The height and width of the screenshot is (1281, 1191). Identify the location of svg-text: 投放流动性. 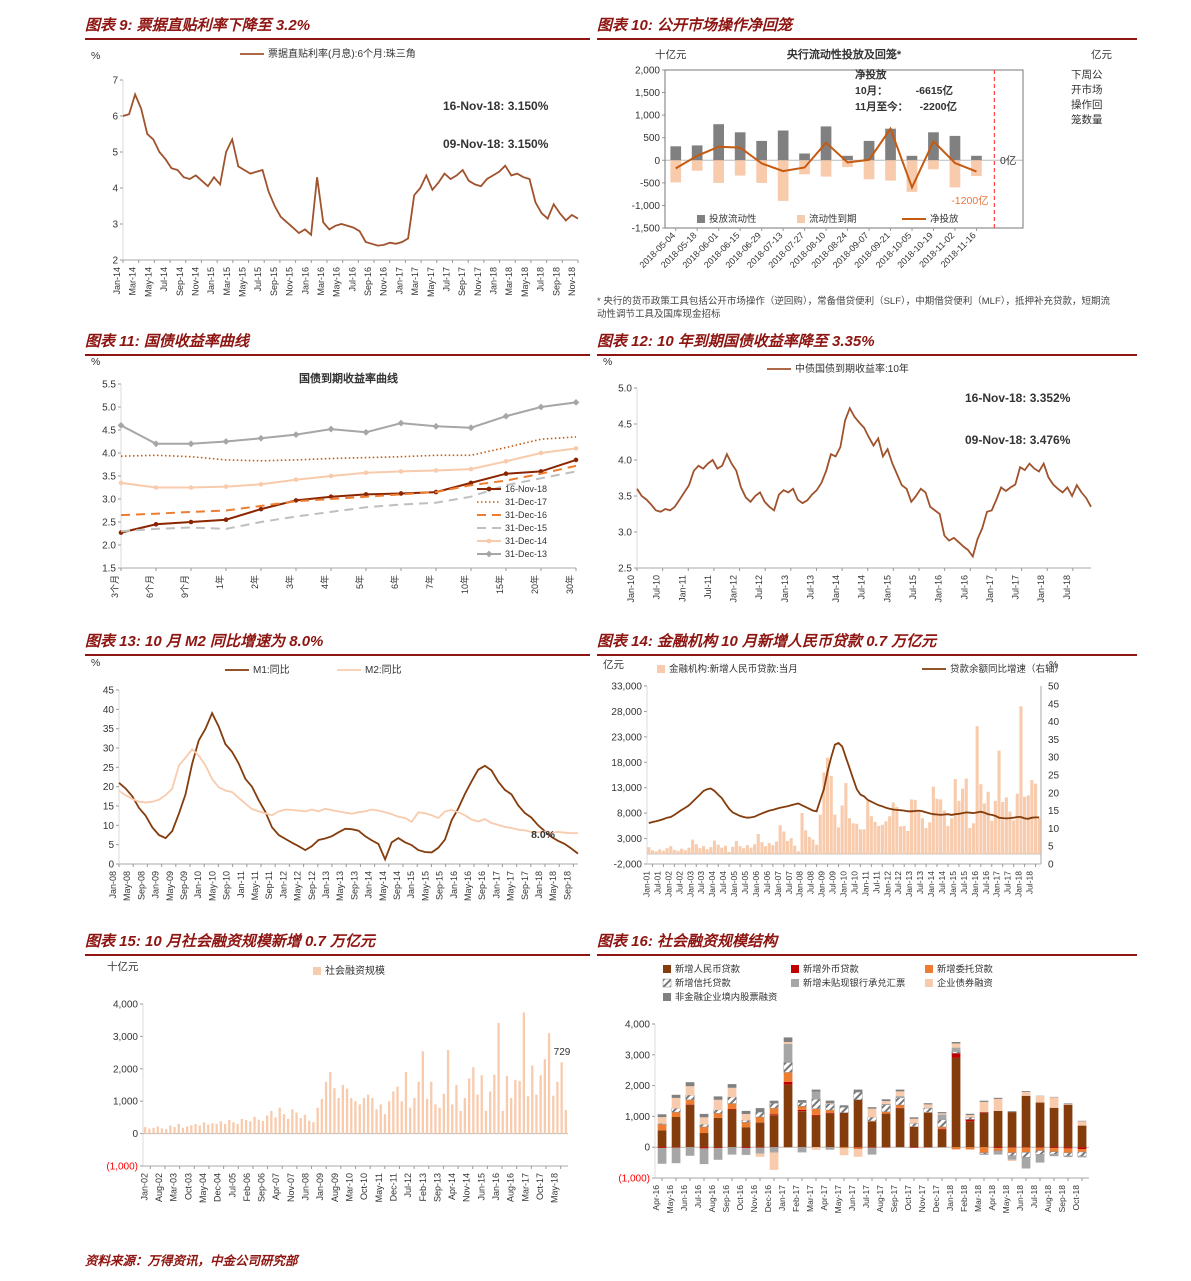
(733, 219).